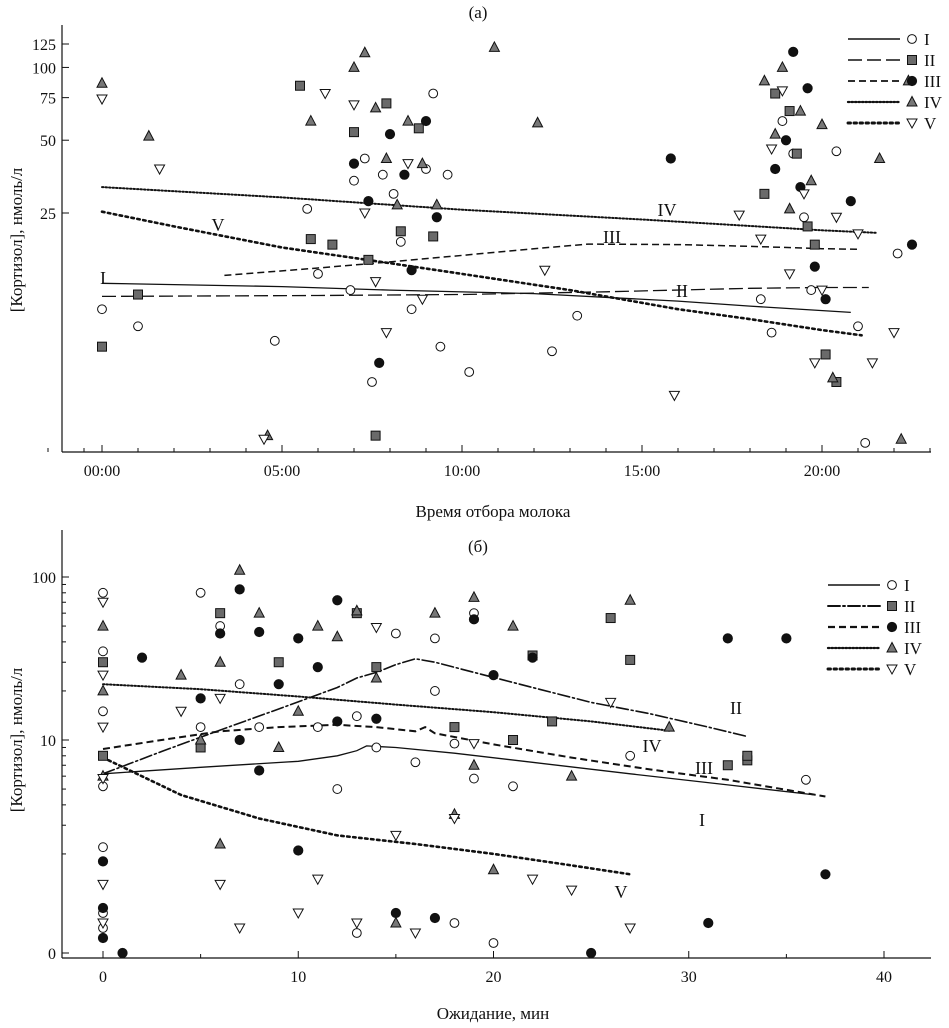 The image size is (949, 1028). I want to click on panel-a-label: (а), so click(478, 12).